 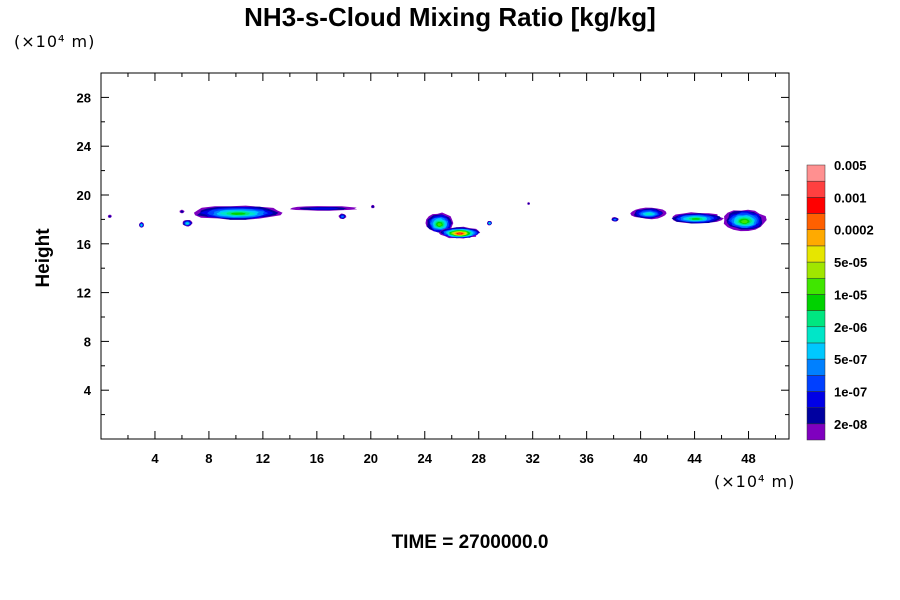 I want to click on colorbar-label: 0.001, so click(x=850, y=197).